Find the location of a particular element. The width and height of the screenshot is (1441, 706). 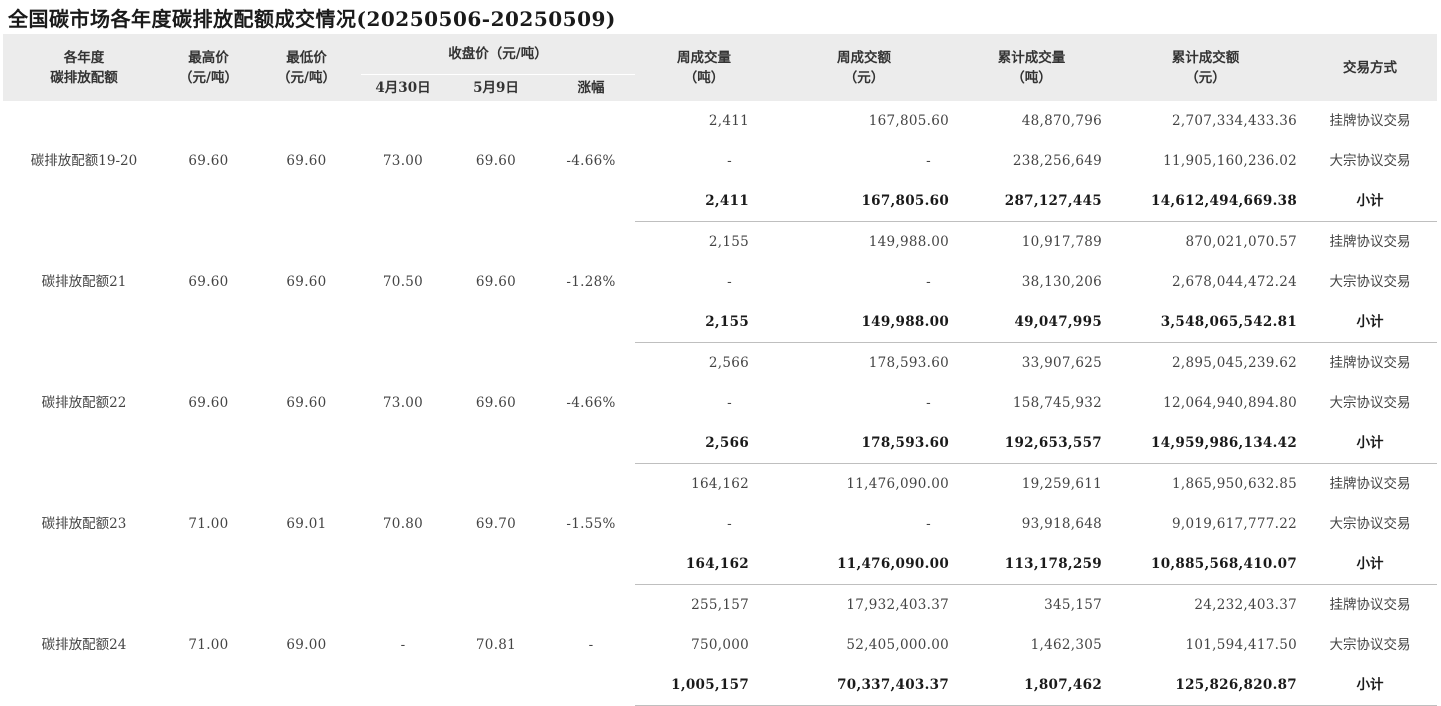

cum-volume: 113,178,259 is located at coordinates (1032, 564).